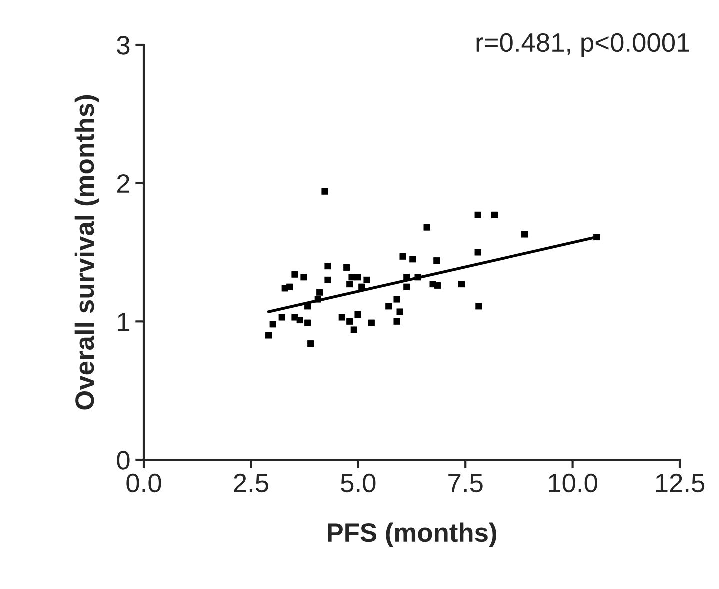 The width and height of the screenshot is (719, 589). What do you see at coordinates (124, 322) in the screenshot?
I see `y-tick-label: 1` at bounding box center [124, 322].